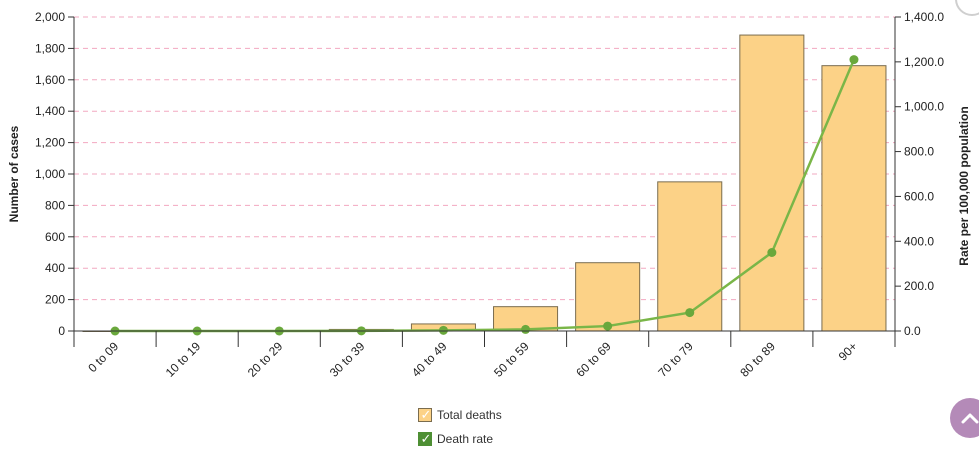 Image resolution: width=979 pixels, height=451 pixels. What do you see at coordinates (919, 196) in the screenshot?
I see `y2-tick-label: 600.0` at bounding box center [919, 196].